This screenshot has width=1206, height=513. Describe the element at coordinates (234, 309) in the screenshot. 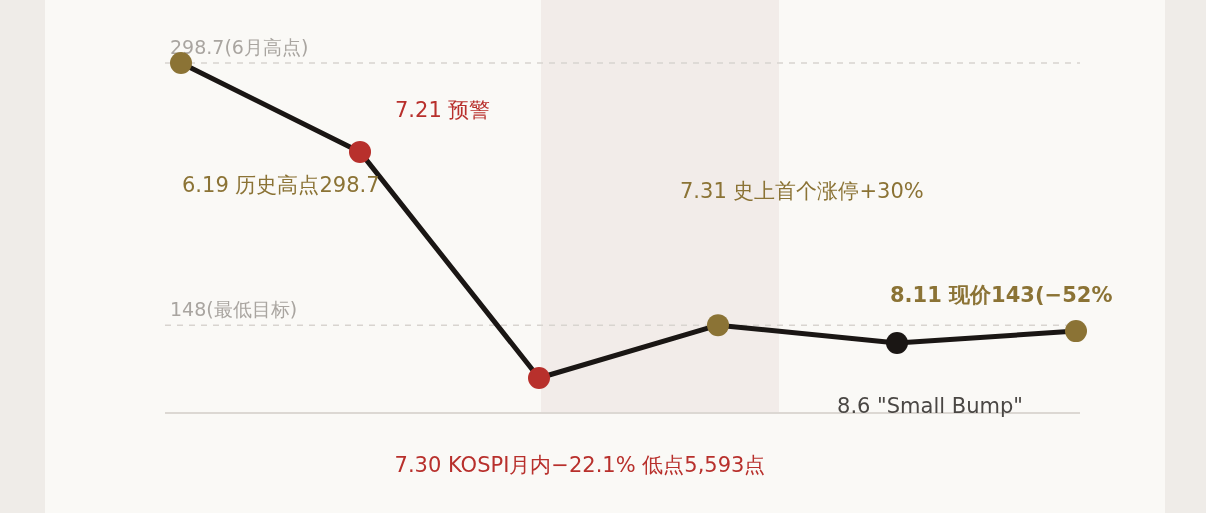

I see `ref-line-label: 148(最低目标)` at that location.